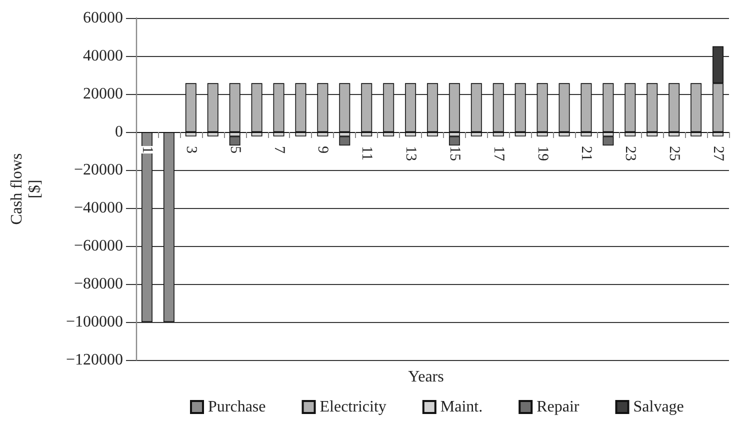 The height and width of the screenshot is (424, 731). Describe the element at coordinates (103, 56) in the screenshot. I see `y-tick-label: 40000` at that location.